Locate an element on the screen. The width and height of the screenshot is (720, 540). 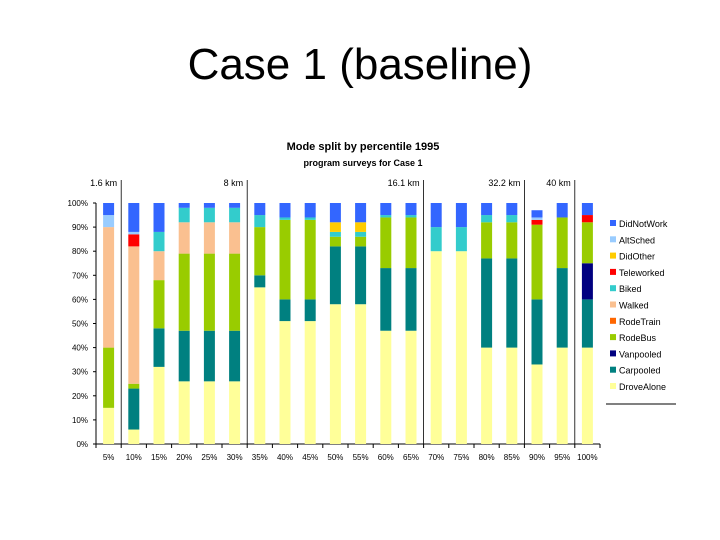
bar-segment-rodebus-60pct is located at coordinates (386, 243).